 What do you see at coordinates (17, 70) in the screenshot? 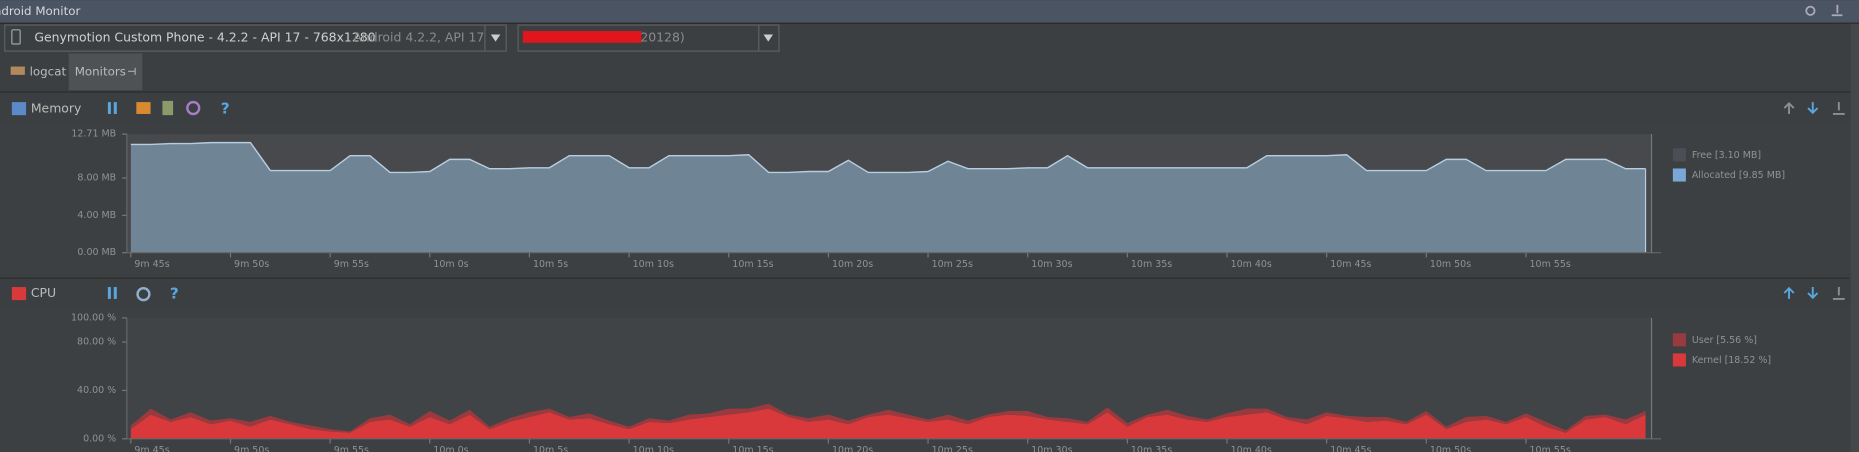
I see `logcat-icon` at bounding box center [17, 70].